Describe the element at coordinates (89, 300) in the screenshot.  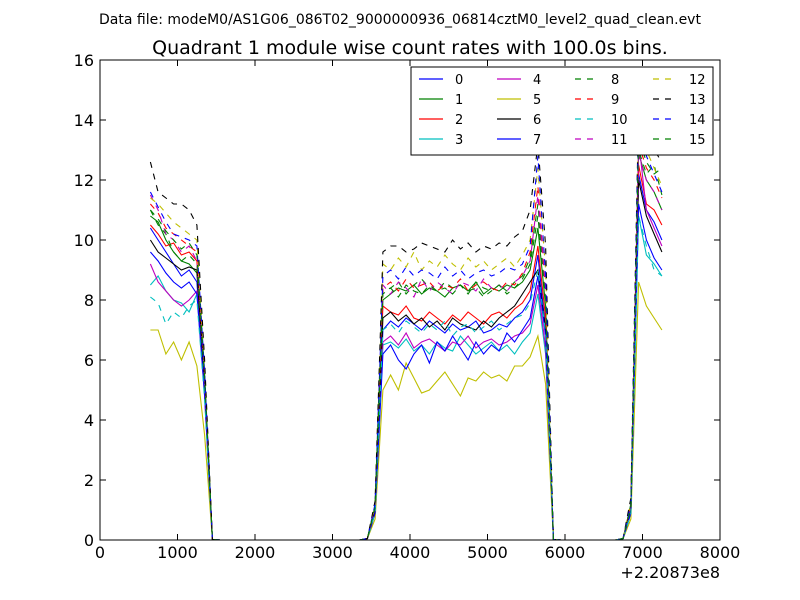
I see `y-tick-label-8: 8` at that location.